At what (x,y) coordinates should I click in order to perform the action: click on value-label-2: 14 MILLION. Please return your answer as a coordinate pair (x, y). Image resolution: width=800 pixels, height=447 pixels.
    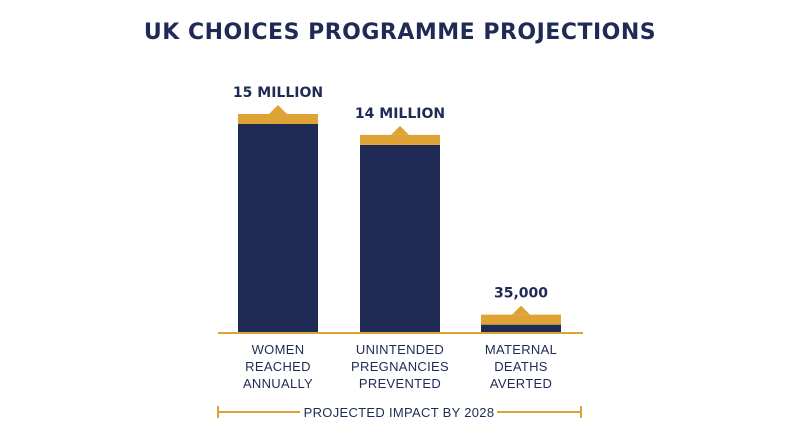
    Looking at the image, I should click on (400, 114).